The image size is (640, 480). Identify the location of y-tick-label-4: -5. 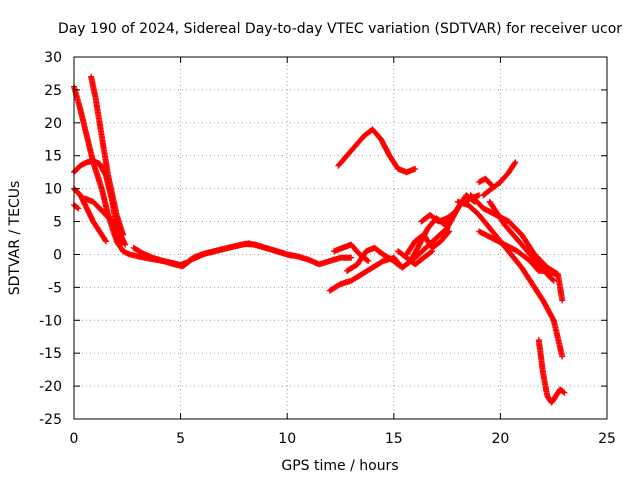
(55, 288).